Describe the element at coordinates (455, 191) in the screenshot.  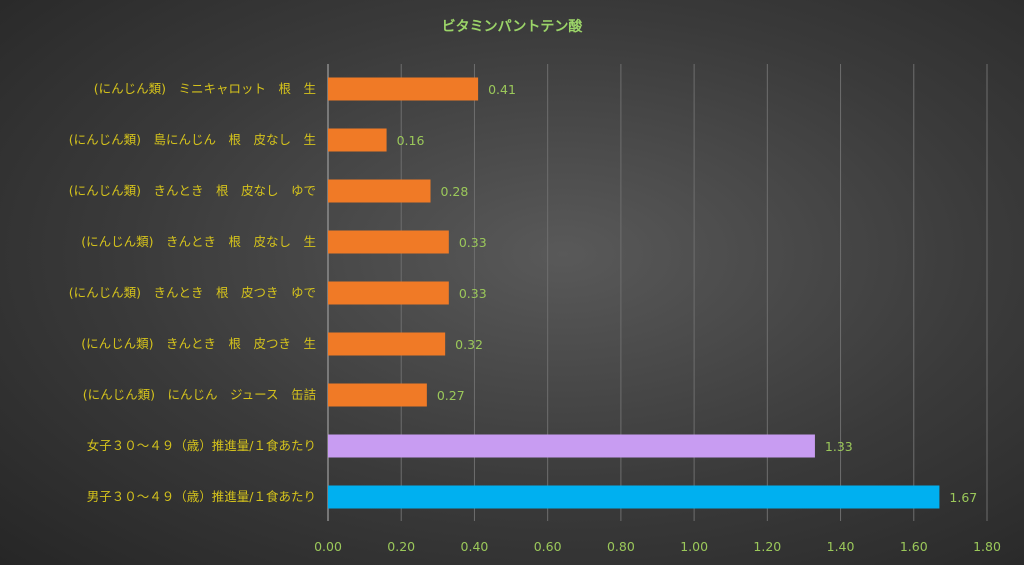
I see `value-label: 0.28` at that location.